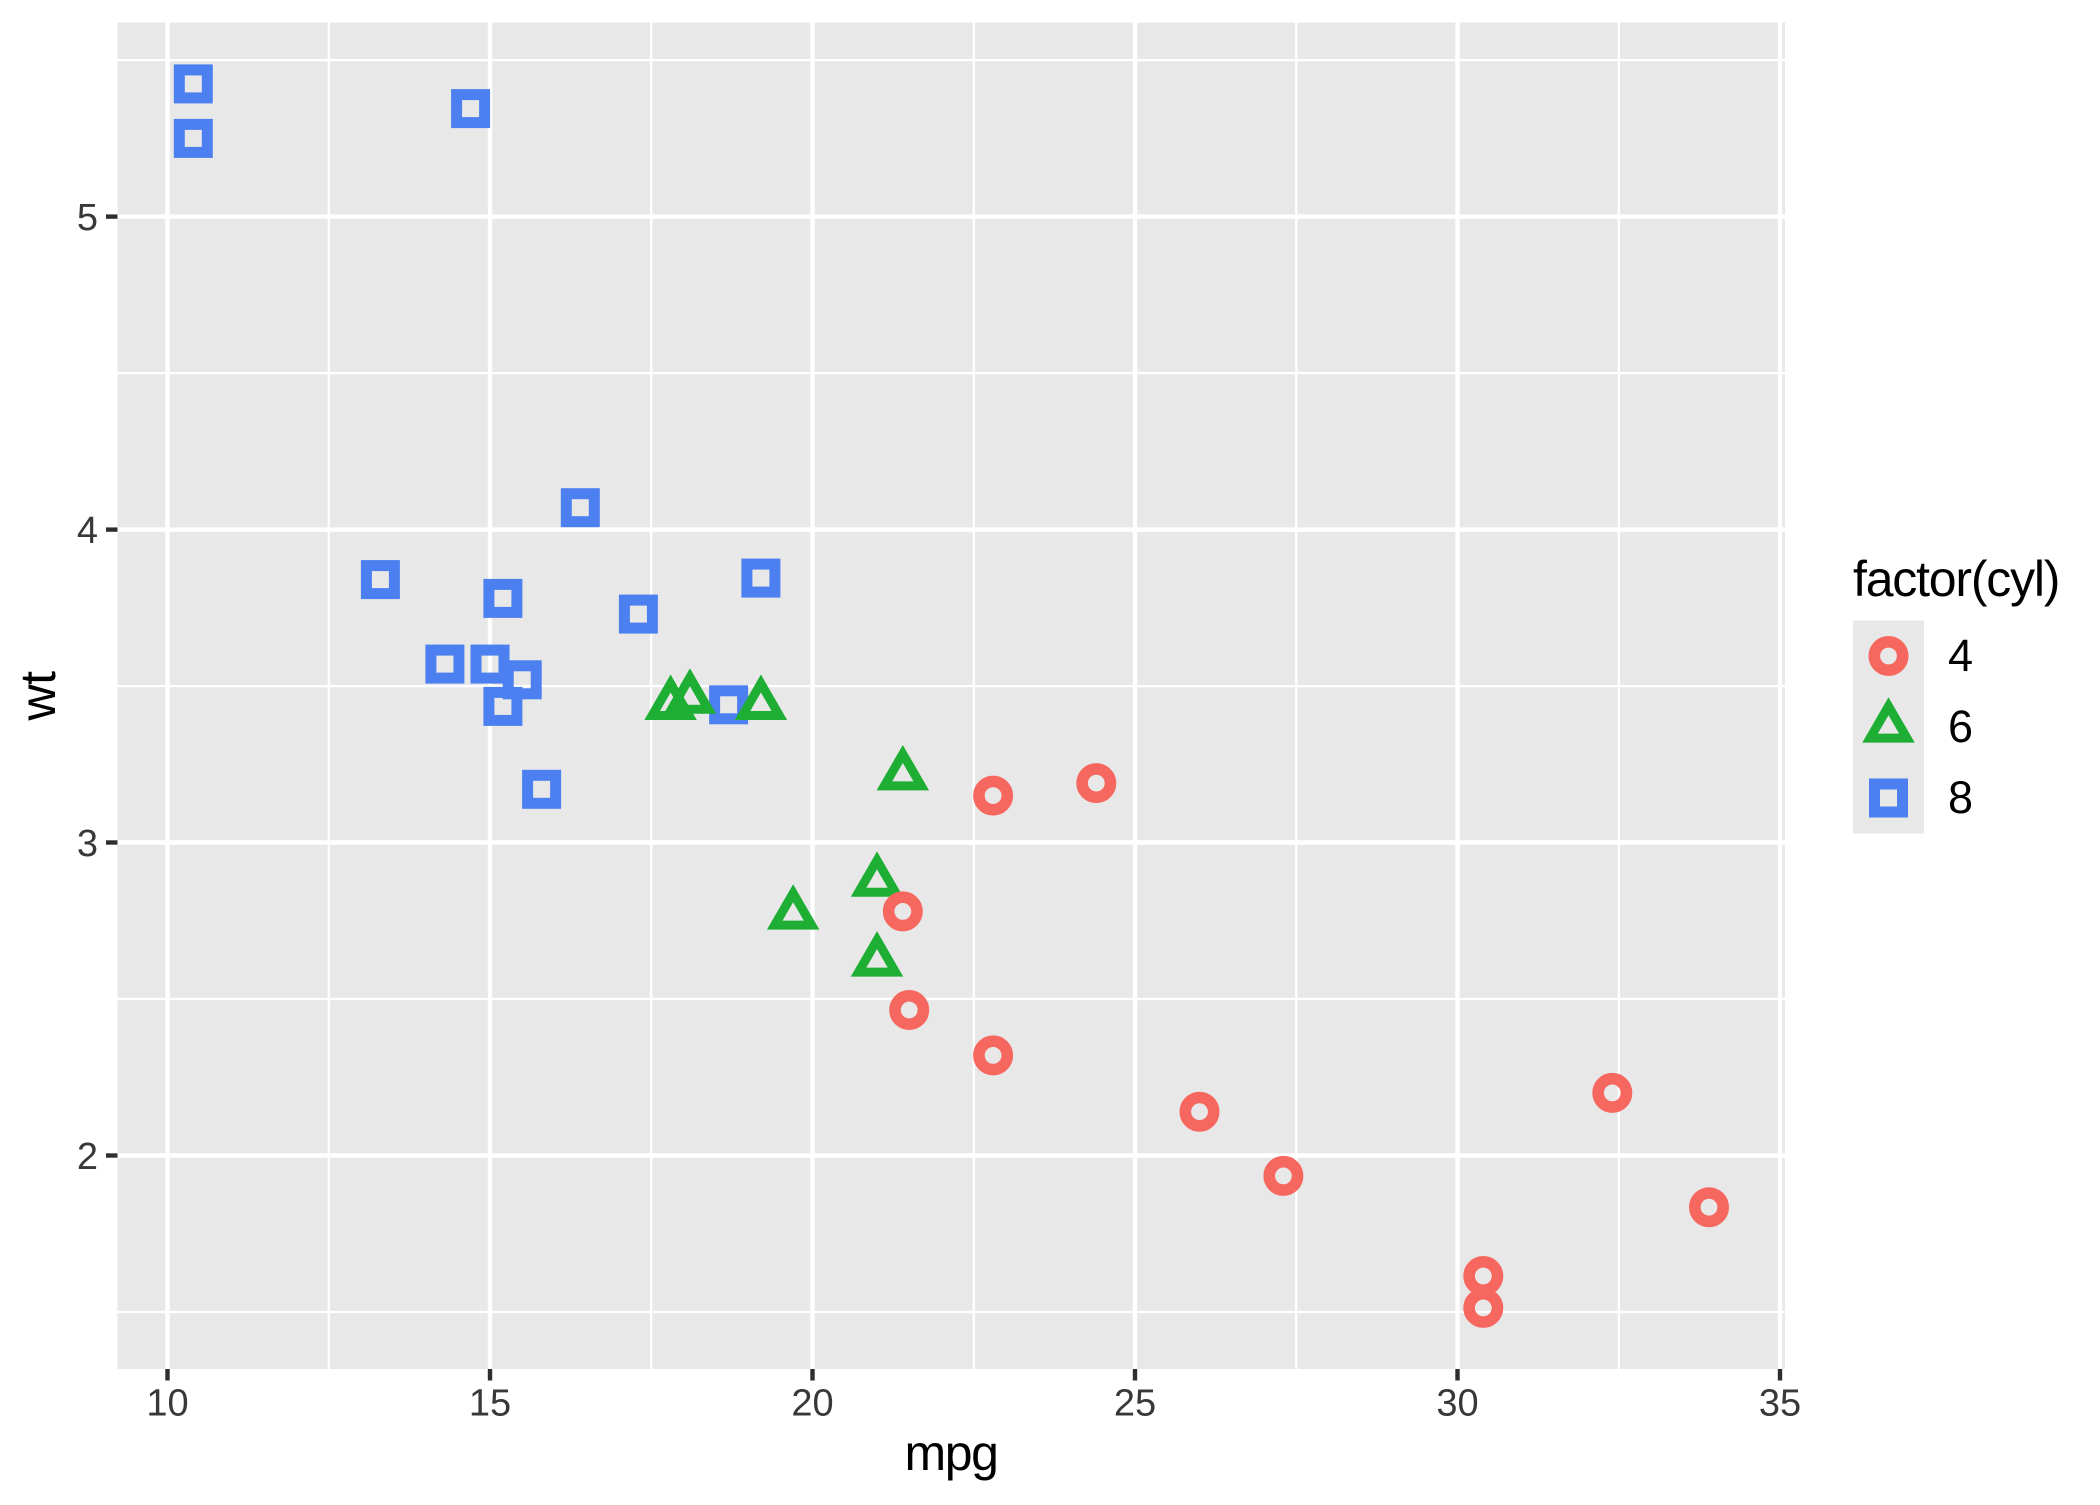 The height and width of the screenshot is (1505, 2100). I want to click on svg-text: 30, so click(1457, 1404).